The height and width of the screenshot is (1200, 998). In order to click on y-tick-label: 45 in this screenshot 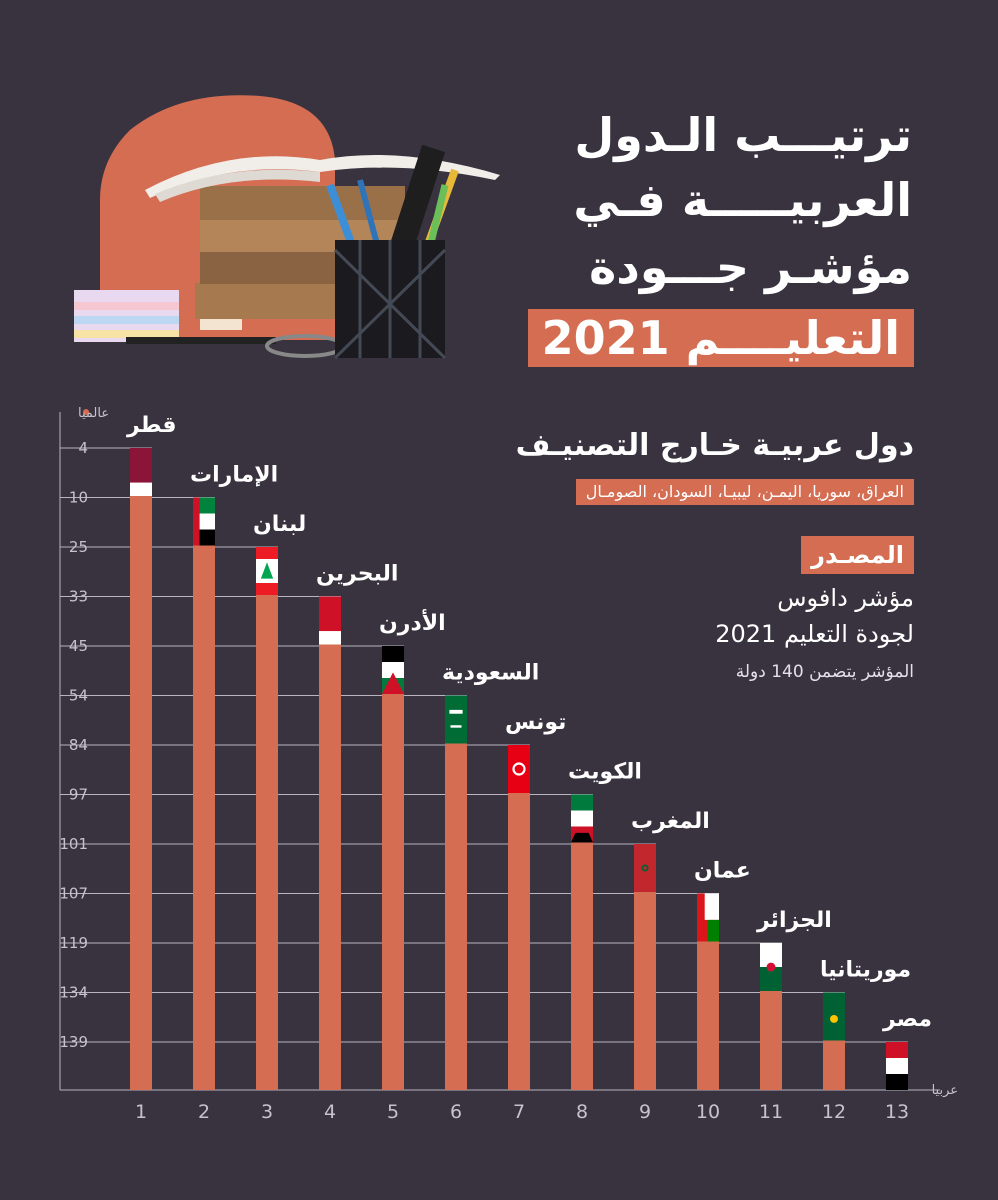, I will do `click(78, 646)`.